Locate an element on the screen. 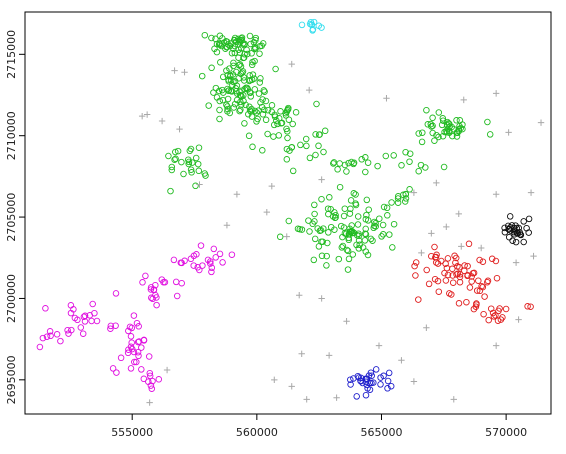 Image resolution: width=566 pixels, height=454 pixels. x-tick-label: 570000 is located at coordinates (506, 432).